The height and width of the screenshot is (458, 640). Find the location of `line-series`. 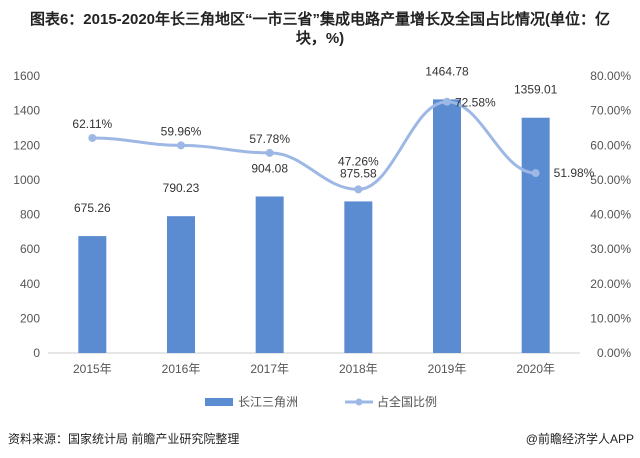

line-series is located at coordinates (314, 145).